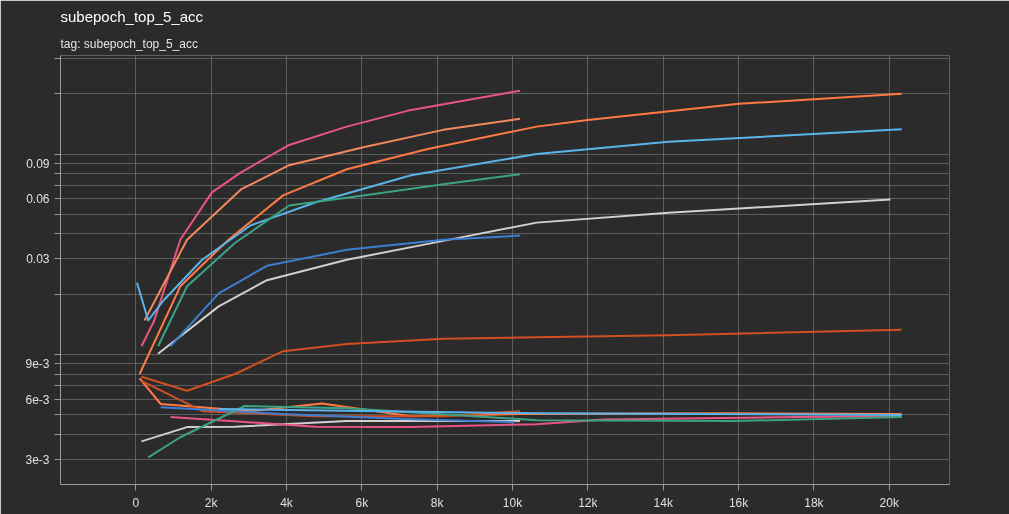 This screenshot has width=1009, height=514. What do you see at coordinates (588, 502) in the screenshot?
I see `x-tick-label: 12k` at bounding box center [588, 502].